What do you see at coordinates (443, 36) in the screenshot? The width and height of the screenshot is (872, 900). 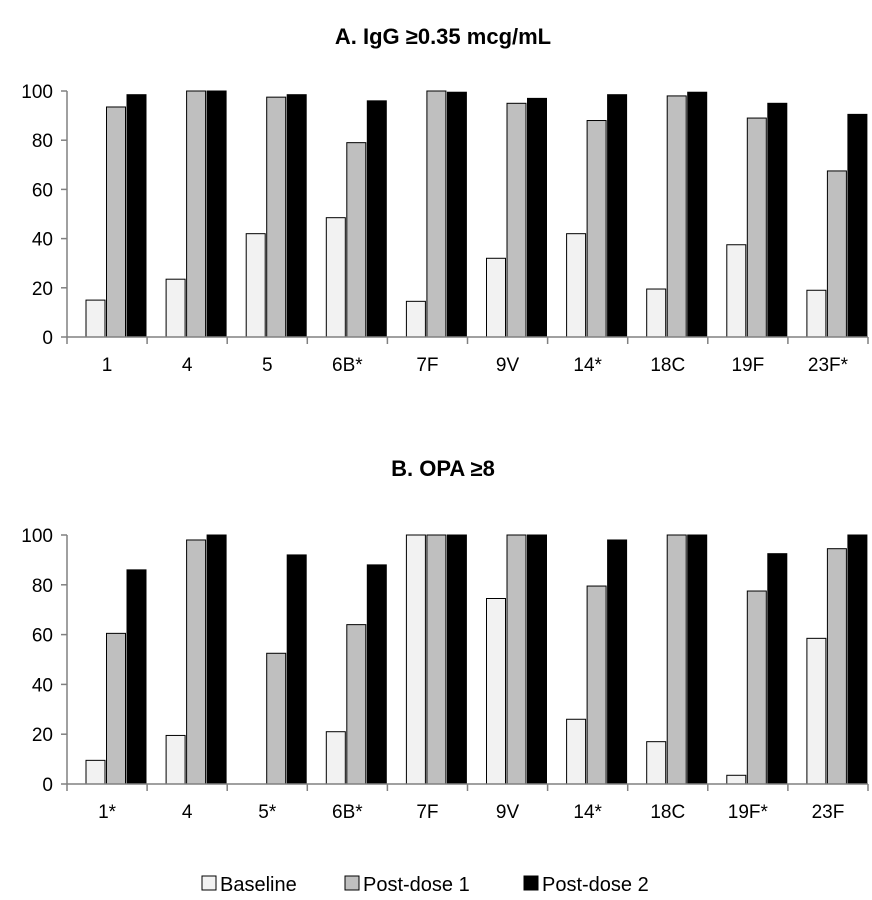 I see `chart-a-title: A. IgG ≥0.35 mcg/mL` at bounding box center [443, 36].